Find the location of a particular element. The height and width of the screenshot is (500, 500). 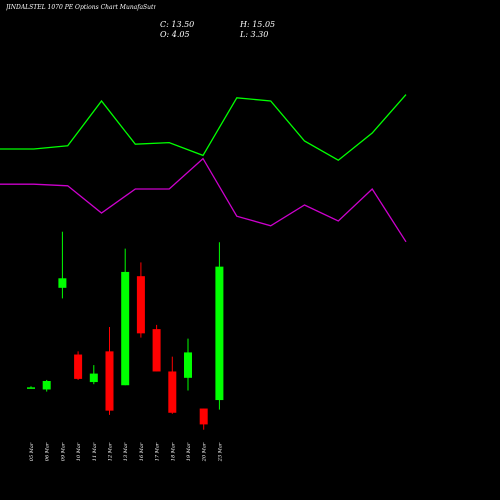

low-value: L: 3.30 is located at coordinates (254, 34).